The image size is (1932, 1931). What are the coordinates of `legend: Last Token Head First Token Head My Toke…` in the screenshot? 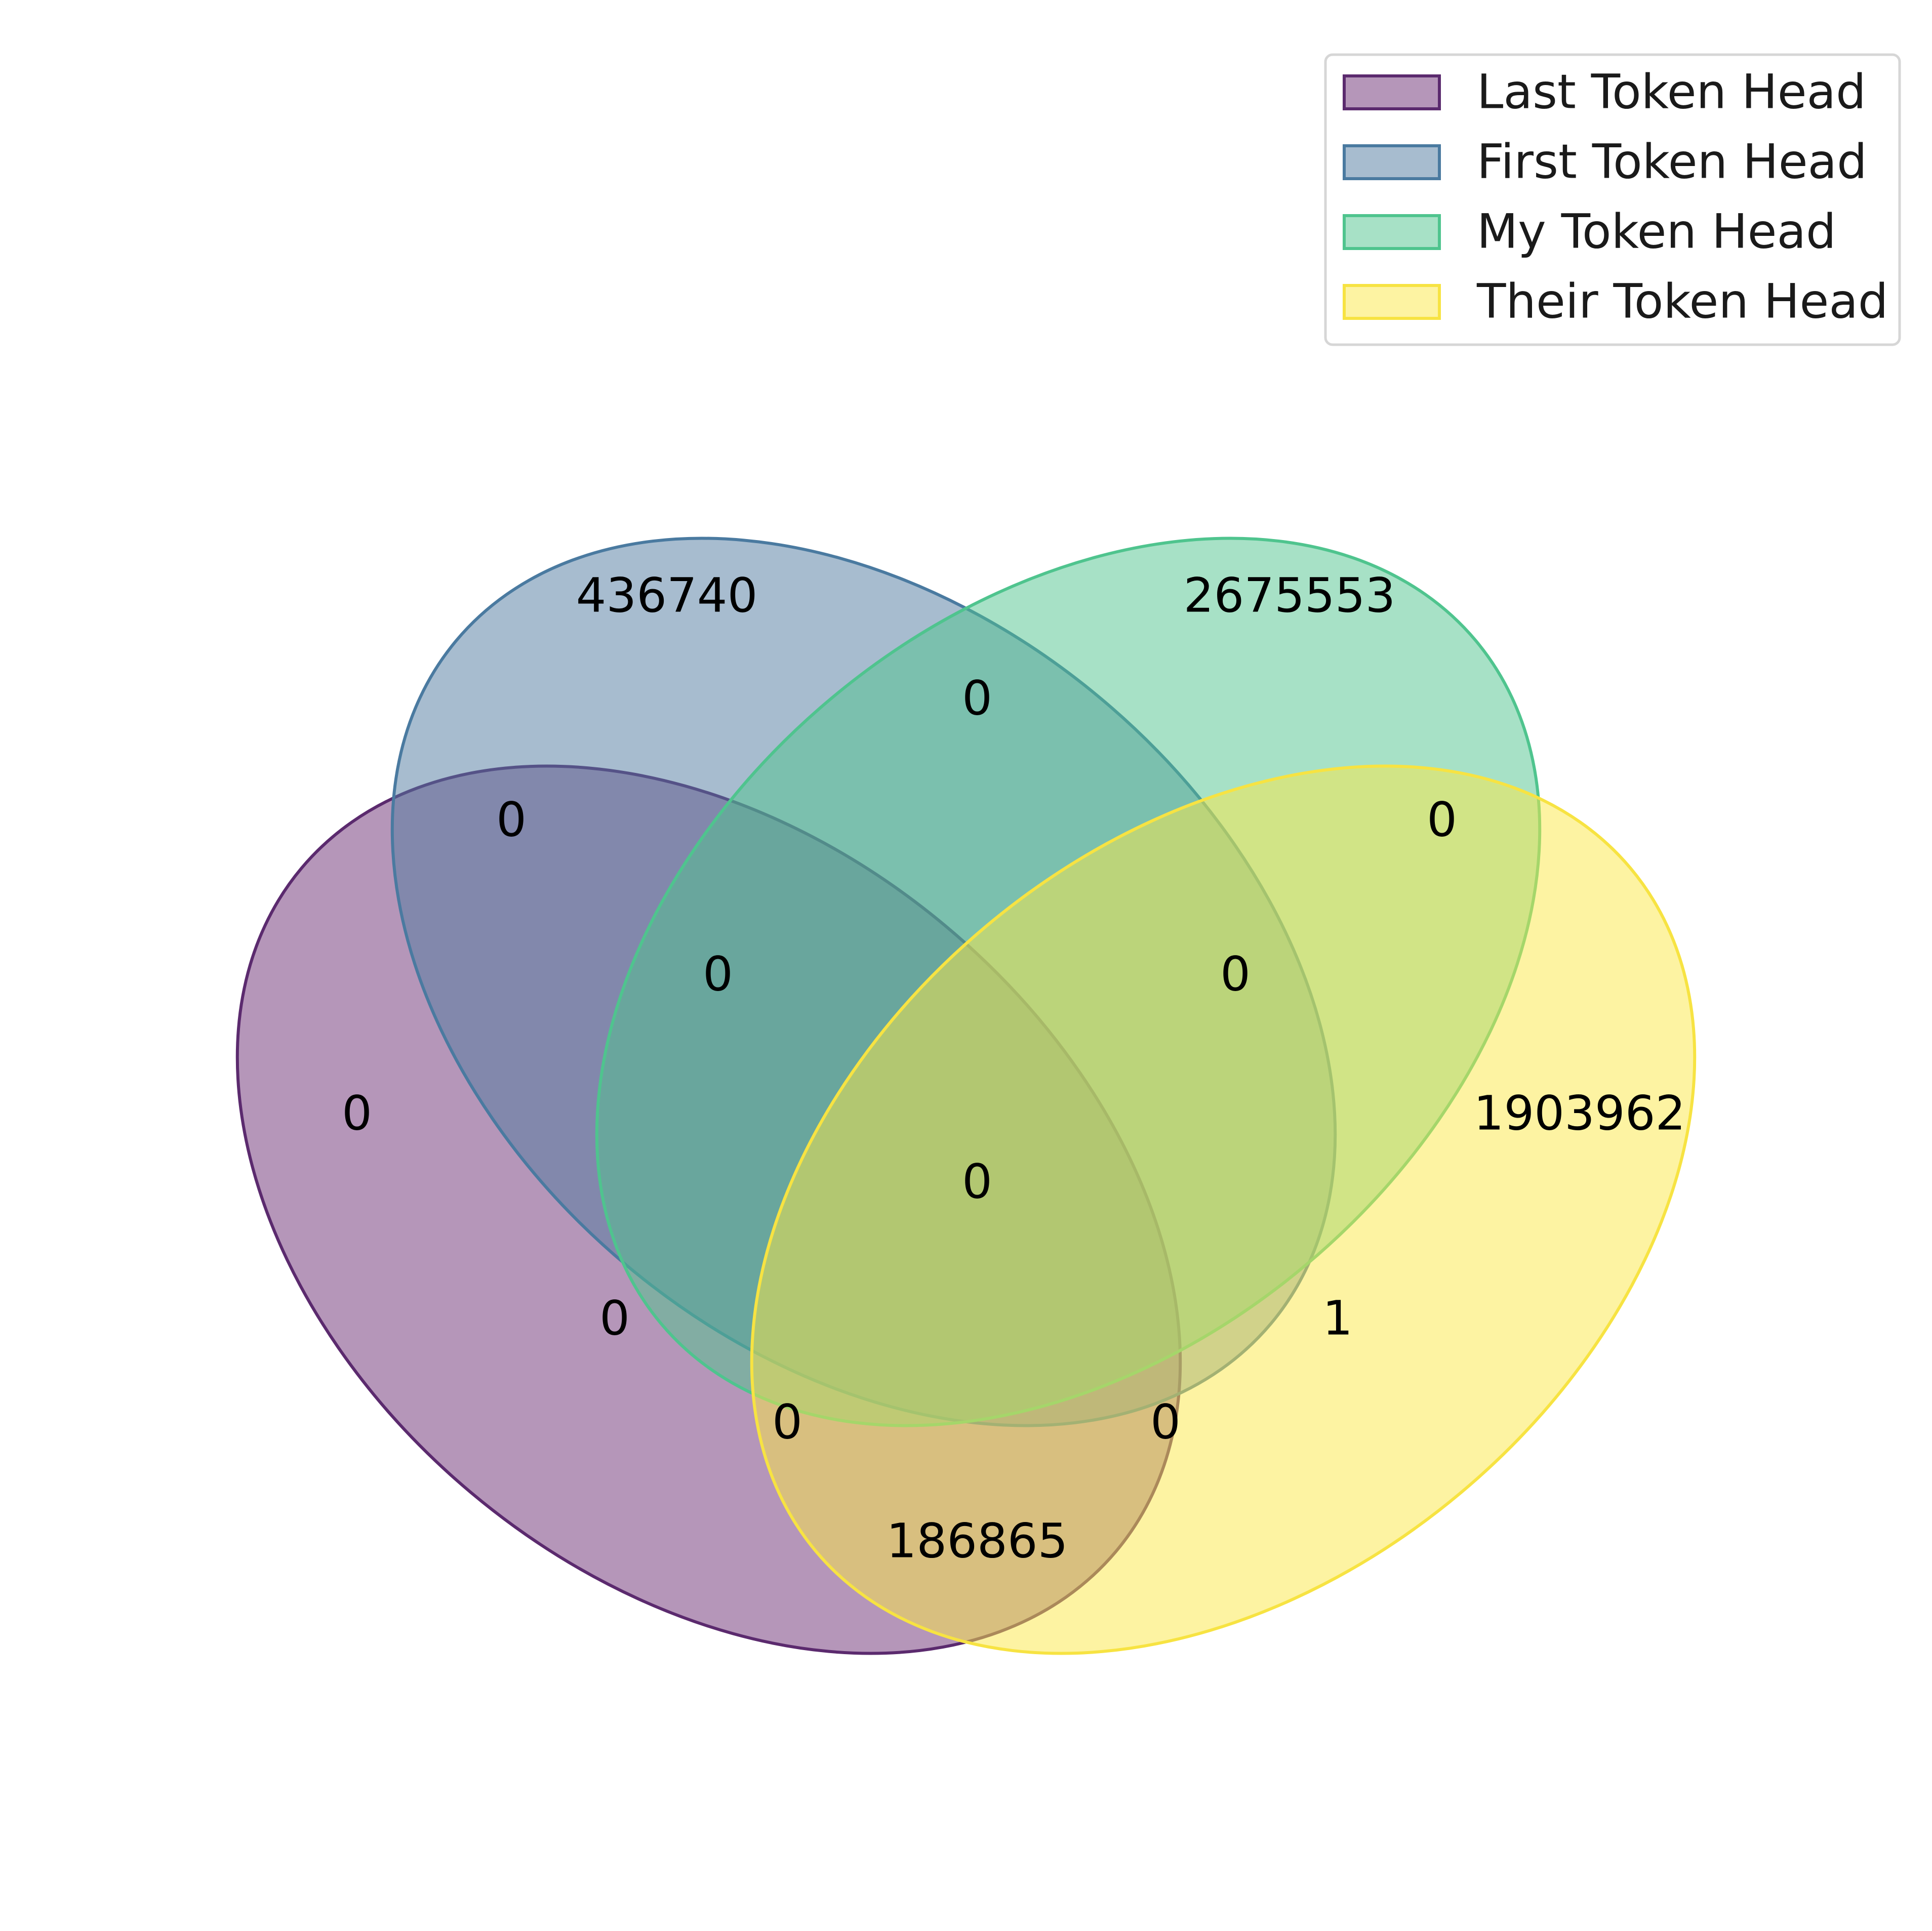 It's located at (1612, 199).